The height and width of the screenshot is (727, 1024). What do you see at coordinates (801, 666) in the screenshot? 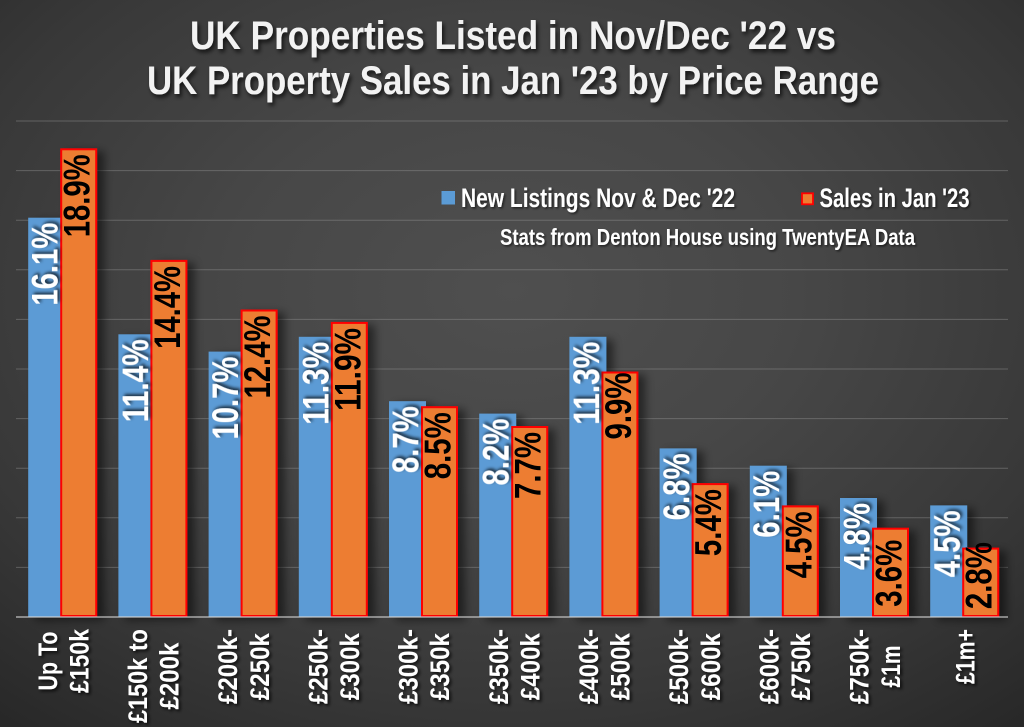
I see `svg-text: £750k` at bounding box center [801, 666].